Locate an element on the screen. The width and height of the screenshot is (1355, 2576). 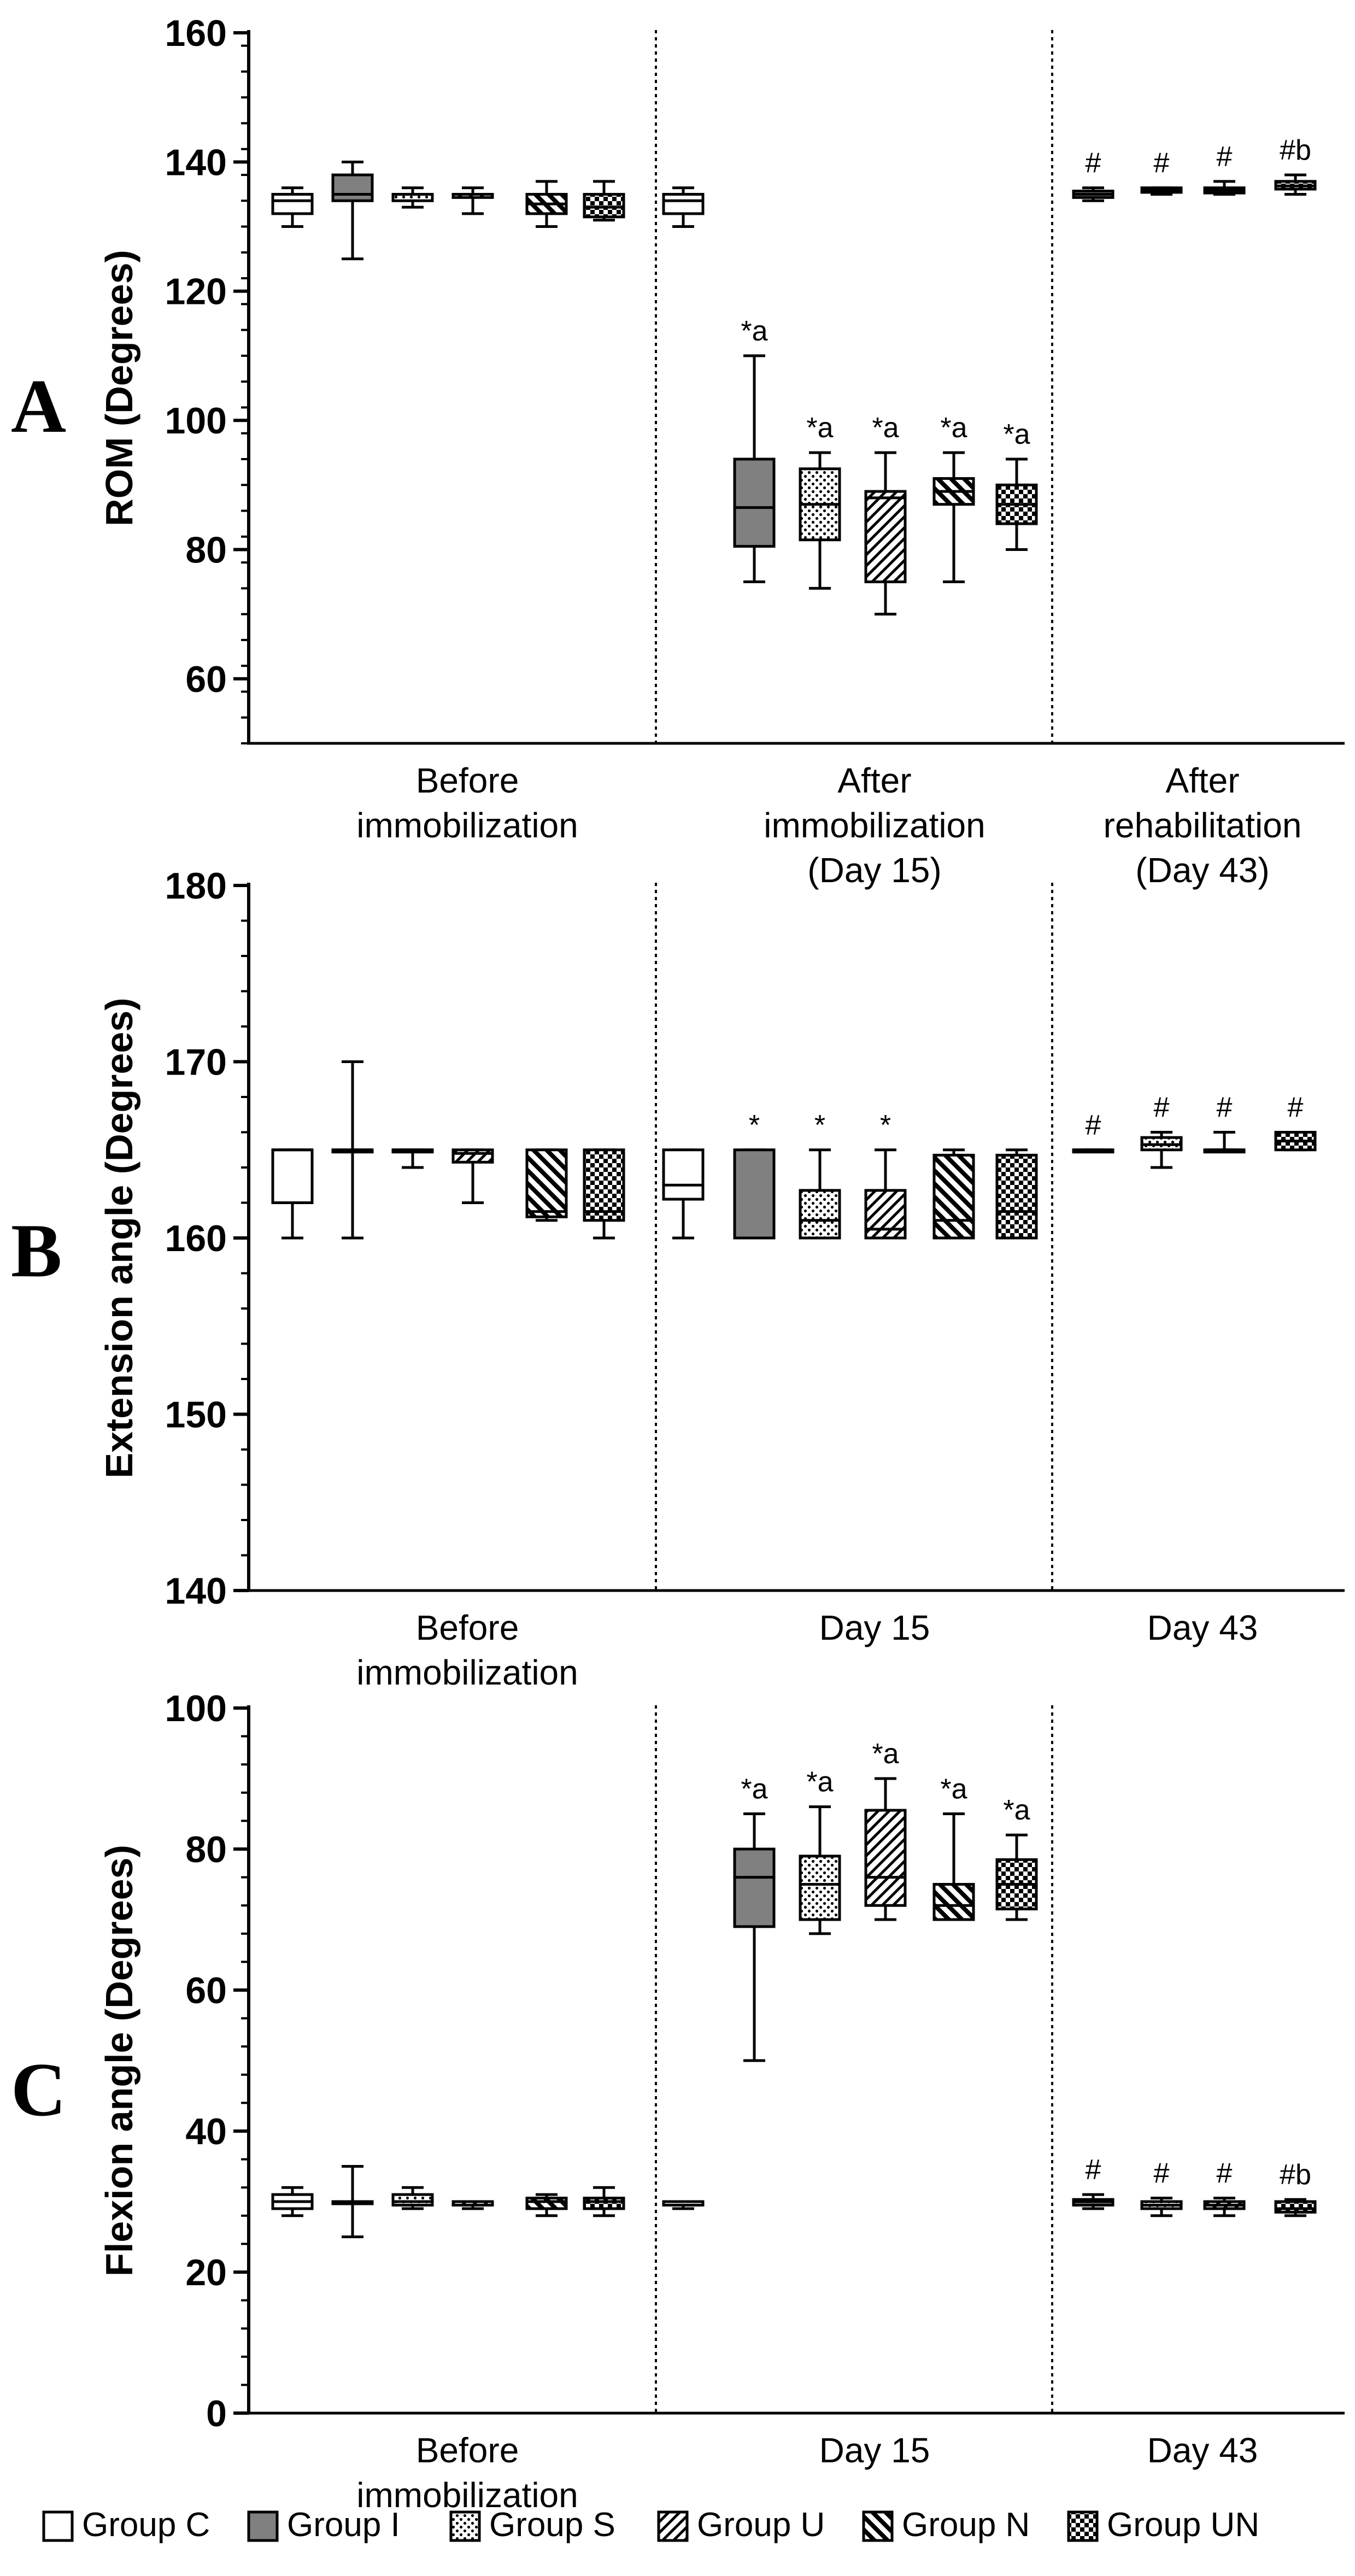
significance-label: * is located at coordinates (819, 1125).